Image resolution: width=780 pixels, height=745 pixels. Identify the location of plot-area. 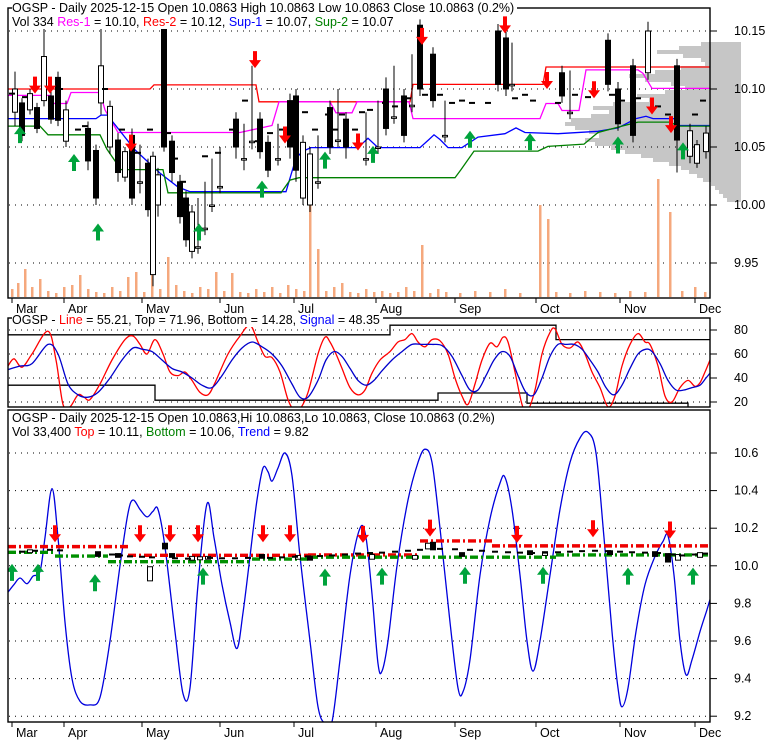
(359, 368).